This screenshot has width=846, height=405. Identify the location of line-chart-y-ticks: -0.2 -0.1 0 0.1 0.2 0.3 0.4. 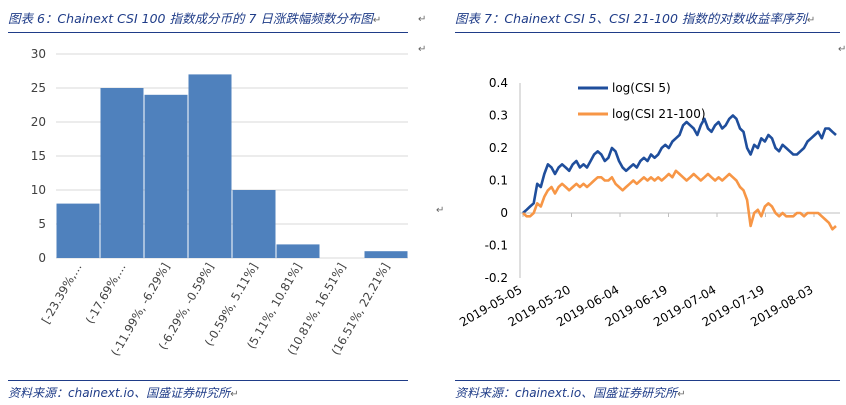
(496, 180).